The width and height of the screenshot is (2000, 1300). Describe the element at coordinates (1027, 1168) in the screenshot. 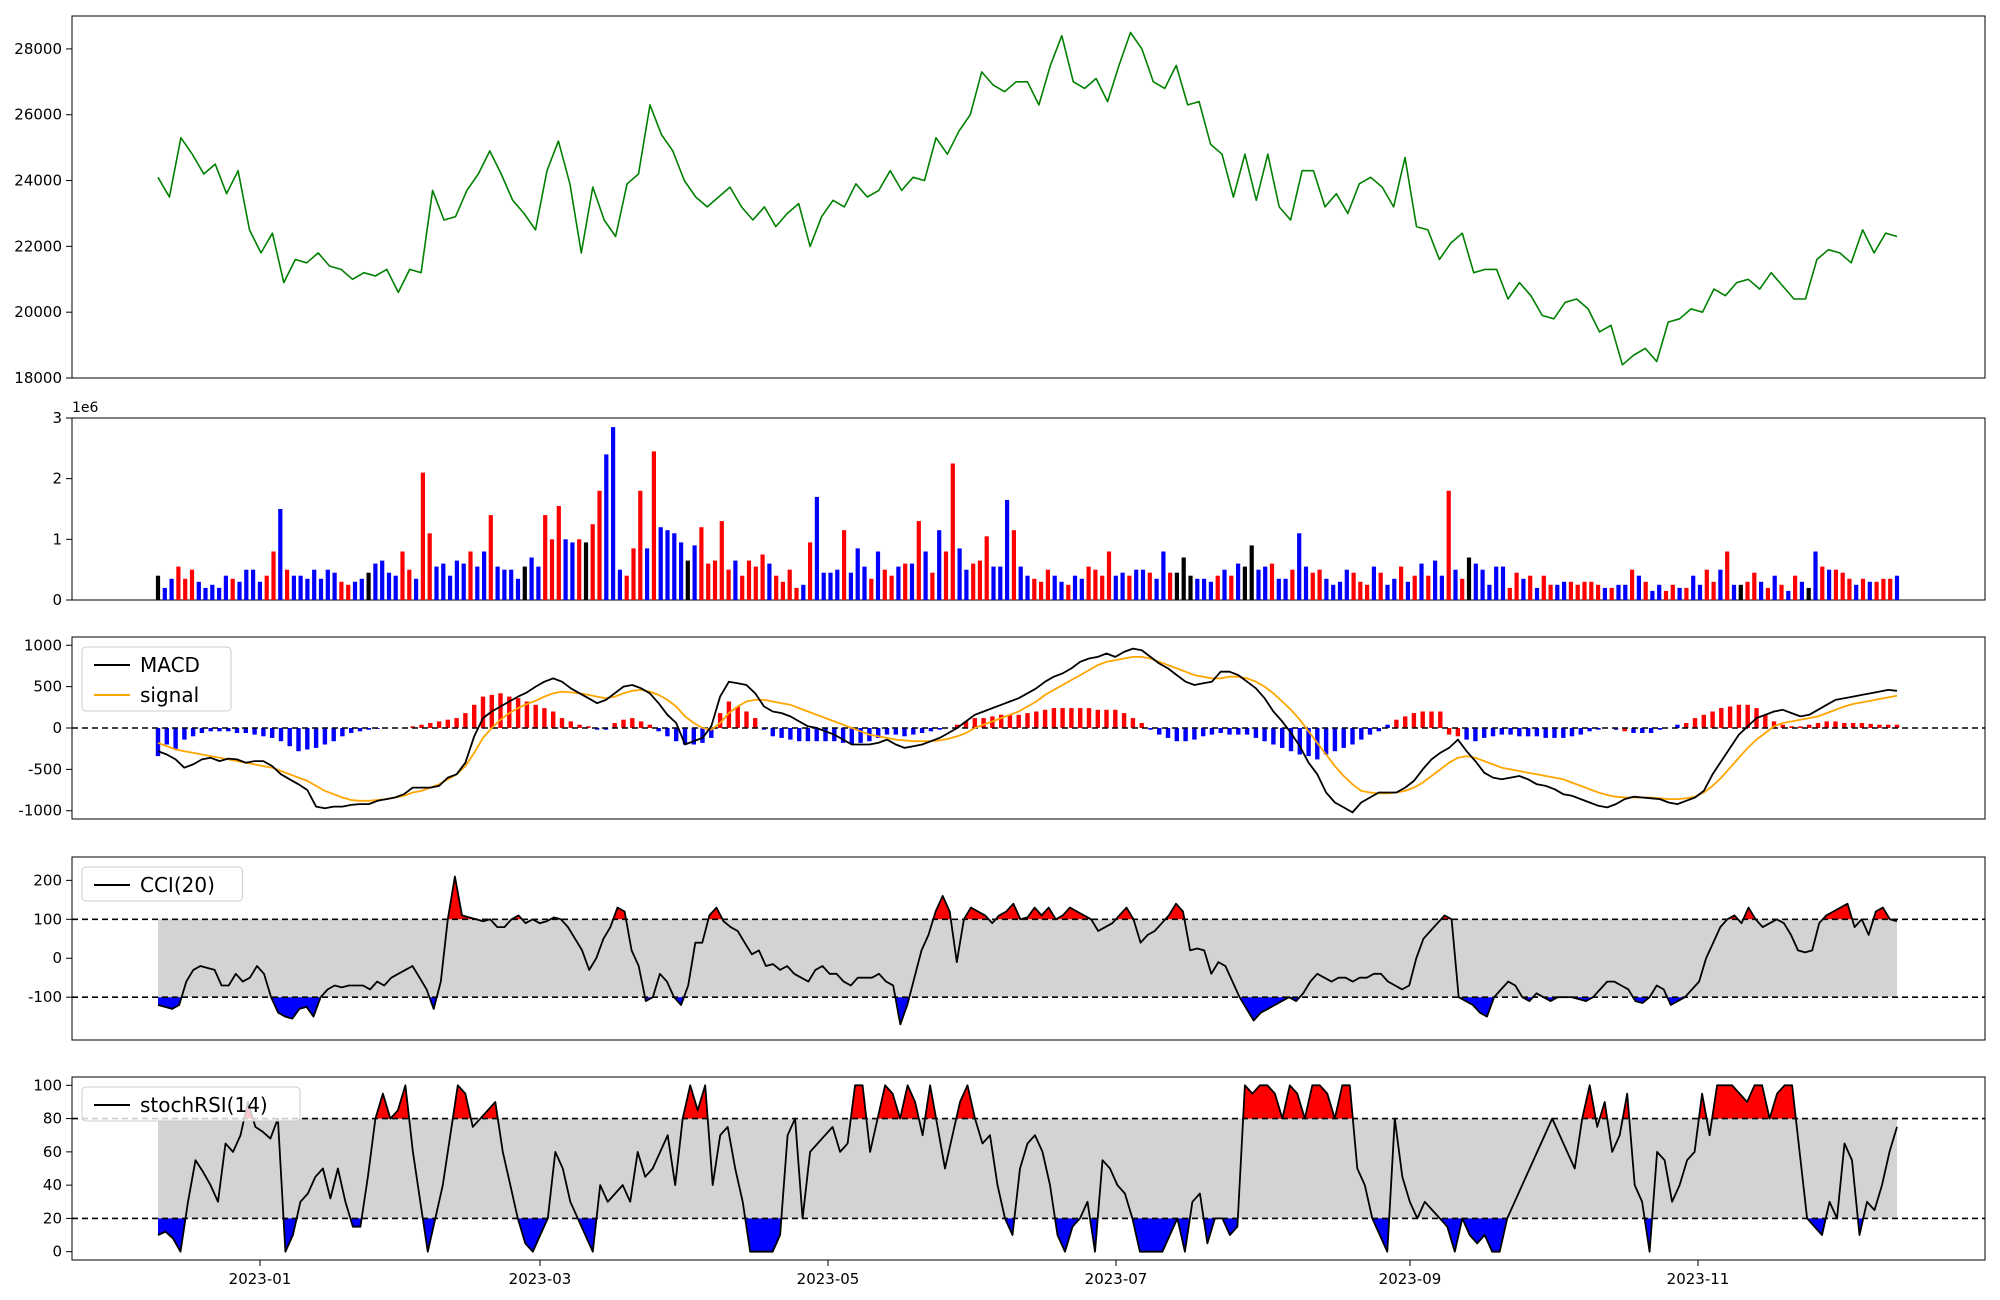

I see `stochrsi-line` at that location.